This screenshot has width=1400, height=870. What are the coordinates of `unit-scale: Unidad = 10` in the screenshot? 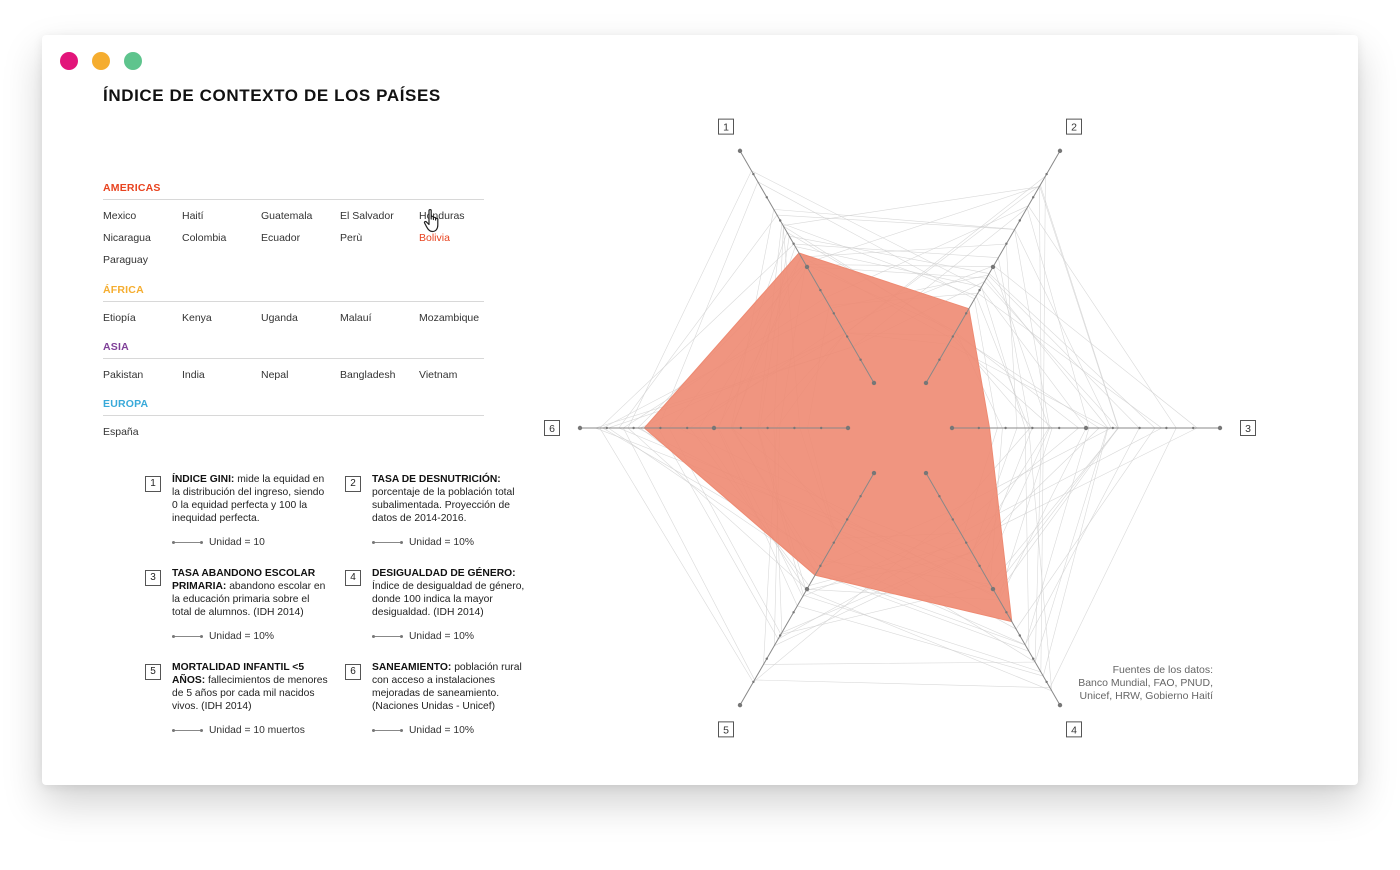 It's located at (218, 542).